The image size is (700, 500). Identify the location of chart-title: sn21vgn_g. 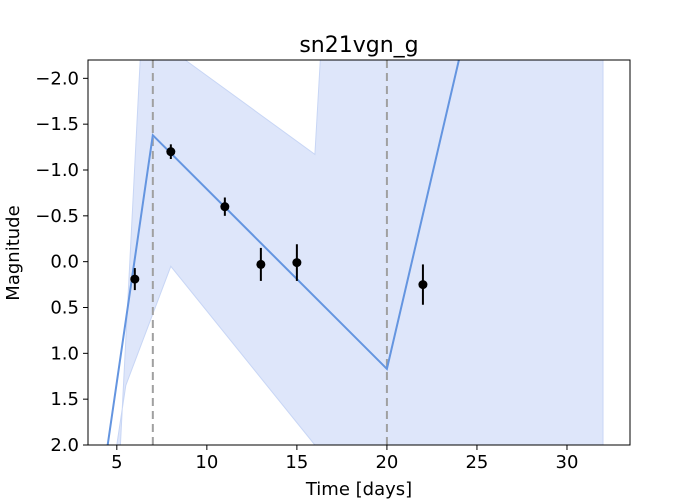
(358, 45).